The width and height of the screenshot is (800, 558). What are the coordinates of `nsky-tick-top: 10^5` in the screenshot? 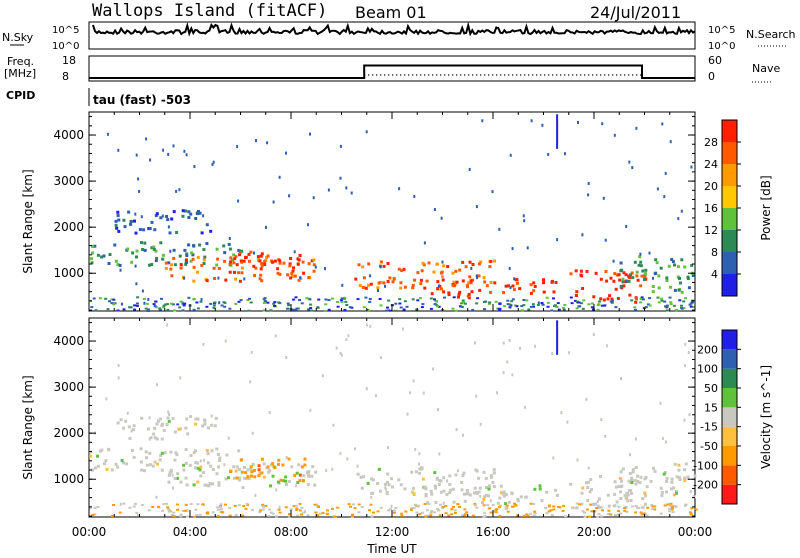 It's located at (65, 30).